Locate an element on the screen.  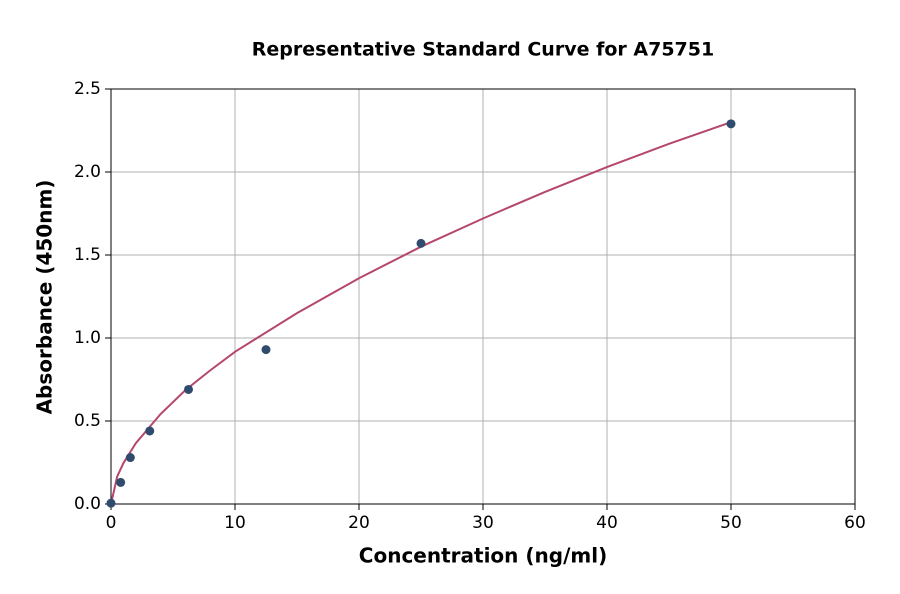
x-tick-label: 40 is located at coordinates (607, 523).